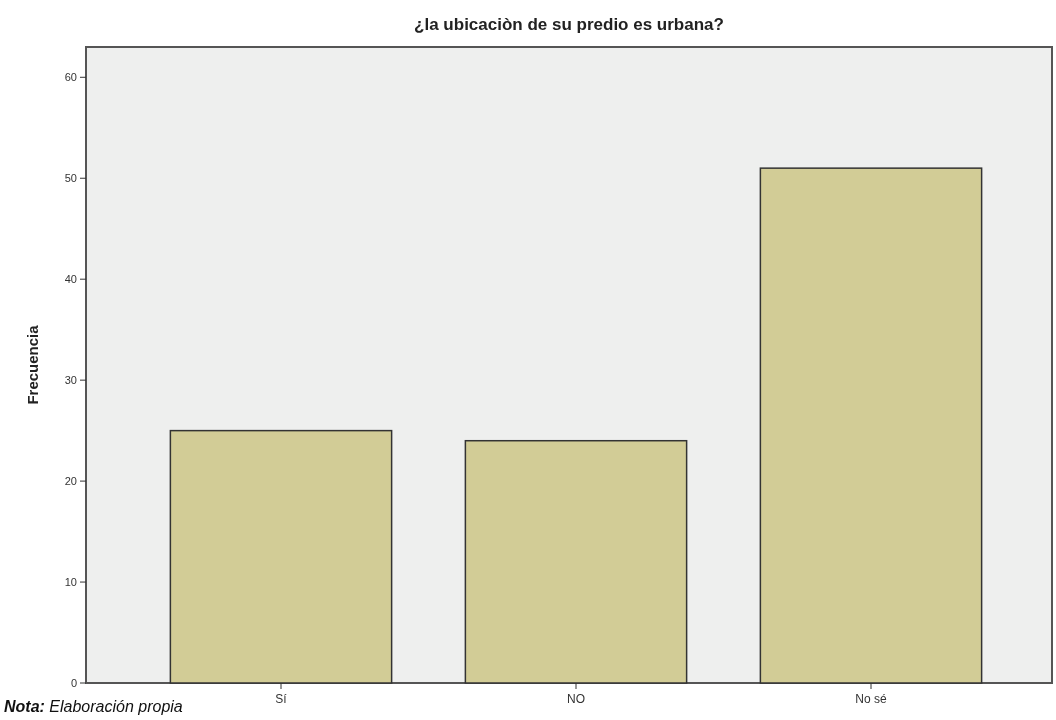 Image resolution: width=1056 pixels, height=720 pixels. Describe the element at coordinates (70, 480) in the screenshot. I see `y-tick-label: 20` at that location.